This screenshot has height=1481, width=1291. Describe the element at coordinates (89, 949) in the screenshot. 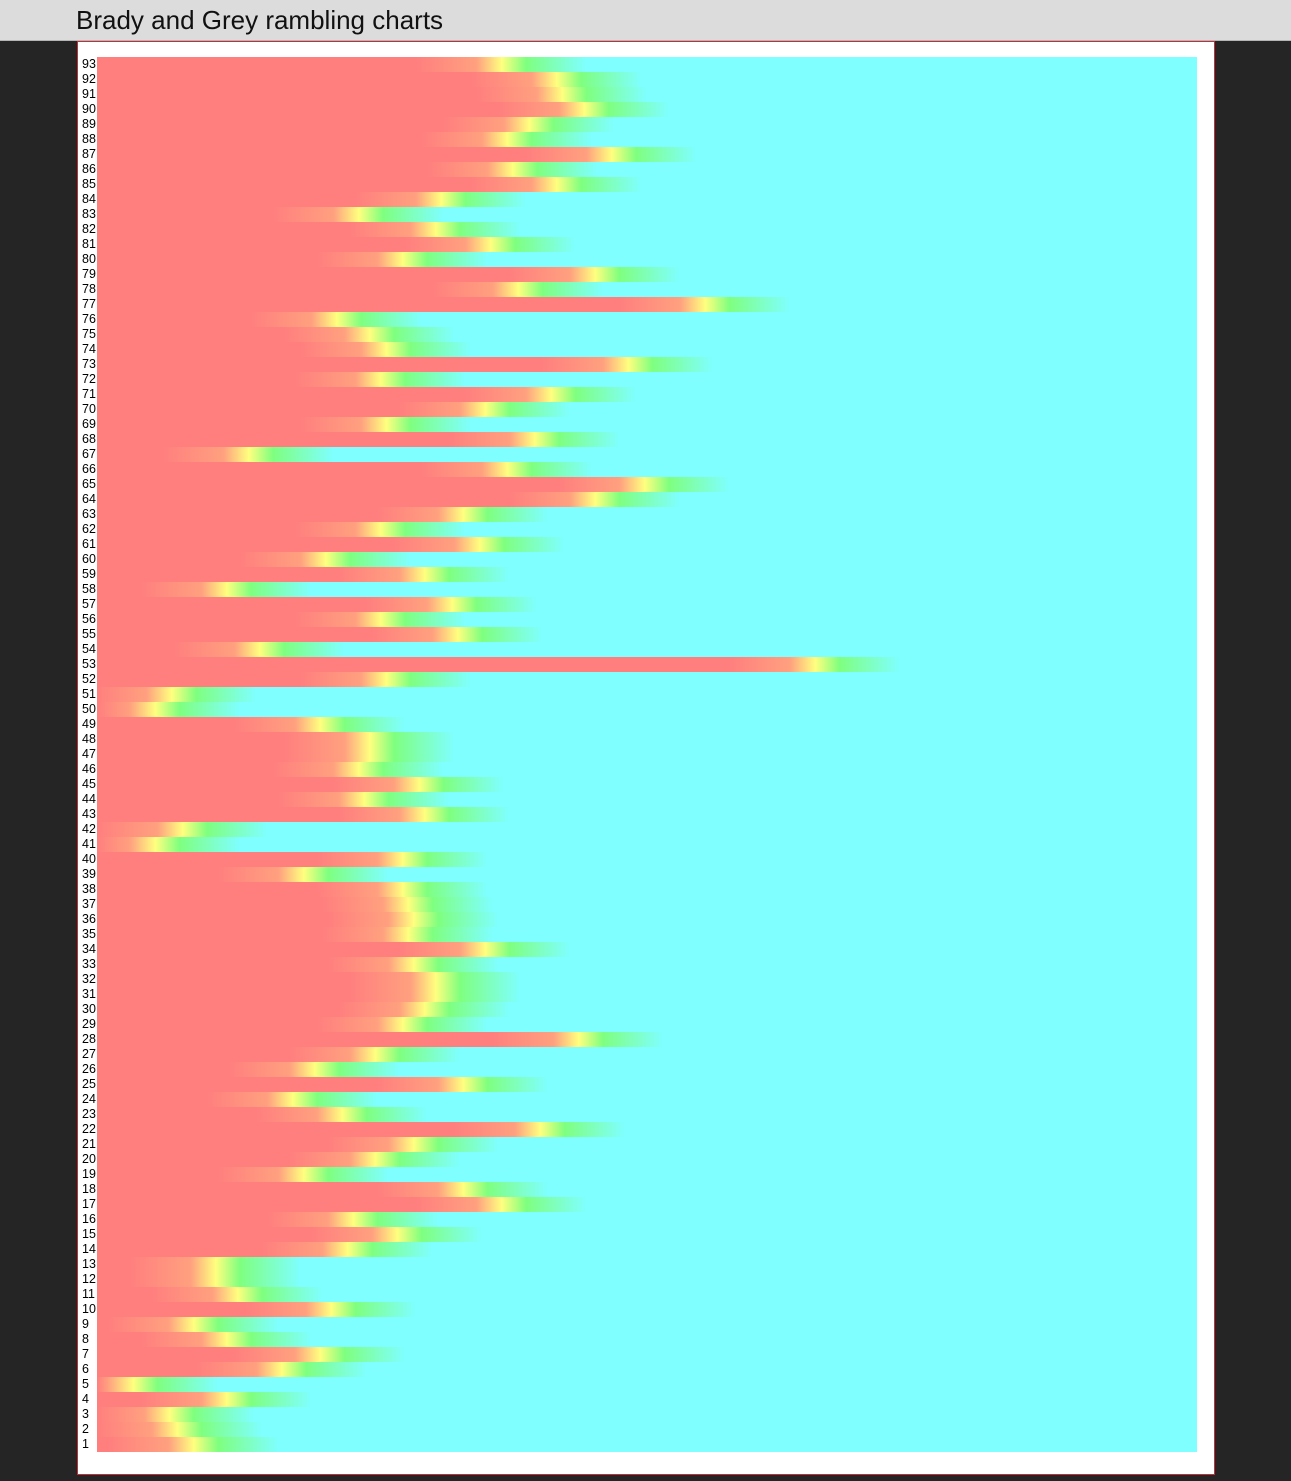

I see `row-label-34: 34` at that location.